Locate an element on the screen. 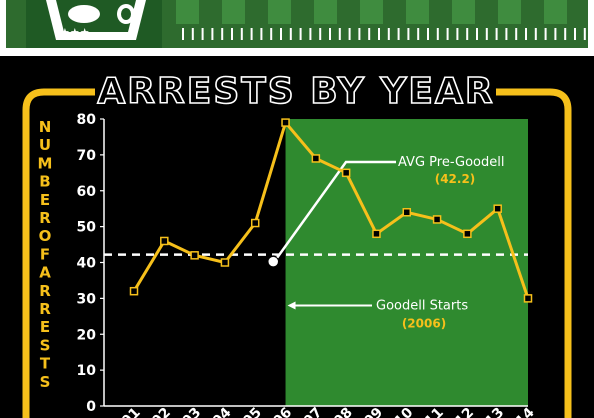 The width and height of the screenshot is (594, 418). y-axis-label-char: M is located at coordinates (45, 163).